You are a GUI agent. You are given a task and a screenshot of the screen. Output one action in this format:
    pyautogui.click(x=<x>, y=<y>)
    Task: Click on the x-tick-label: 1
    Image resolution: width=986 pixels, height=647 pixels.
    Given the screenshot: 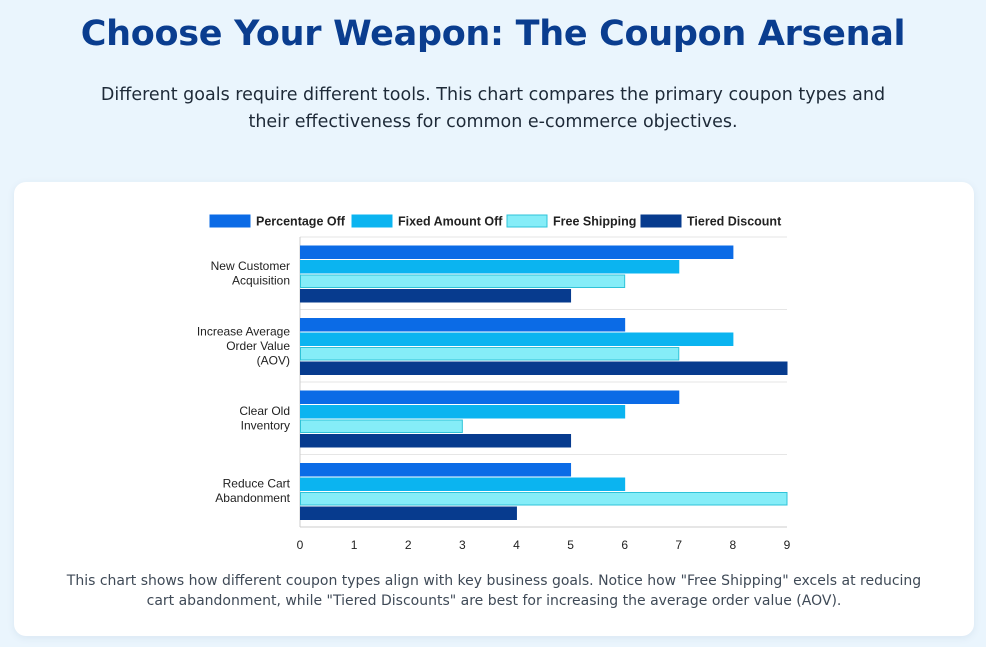 What is the action you would take?
    pyautogui.click(x=354, y=545)
    